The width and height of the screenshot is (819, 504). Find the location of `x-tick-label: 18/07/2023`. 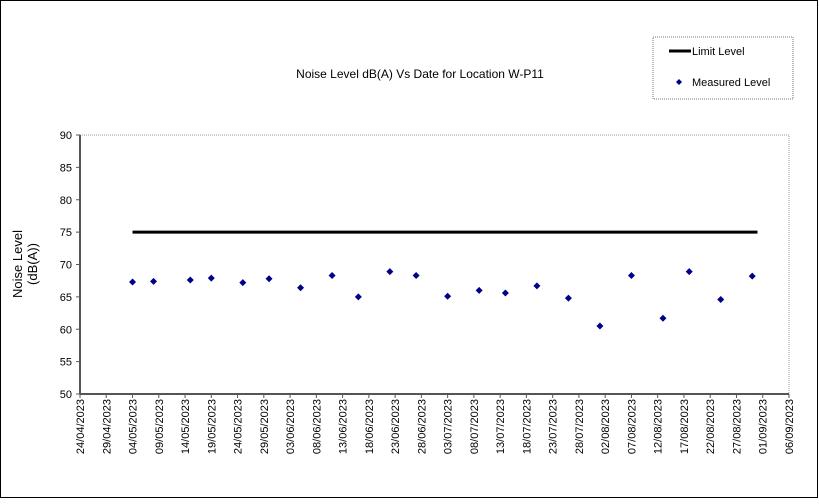

x-tick-label: 18/07/2023 is located at coordinates (527, 426).